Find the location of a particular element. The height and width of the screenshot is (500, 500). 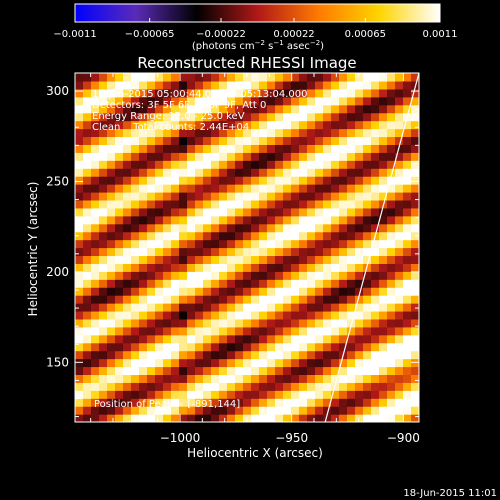

y-tick-label: 250 is located at coordinates (57, 181).